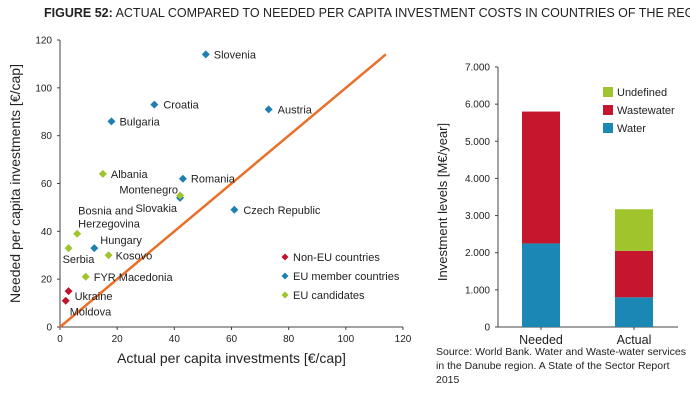 This screenshot has height=404, width=690. Describe the element at coordinates (285, 295) in the screenshot. I see `legend-marker-eu-candidates` at that location.